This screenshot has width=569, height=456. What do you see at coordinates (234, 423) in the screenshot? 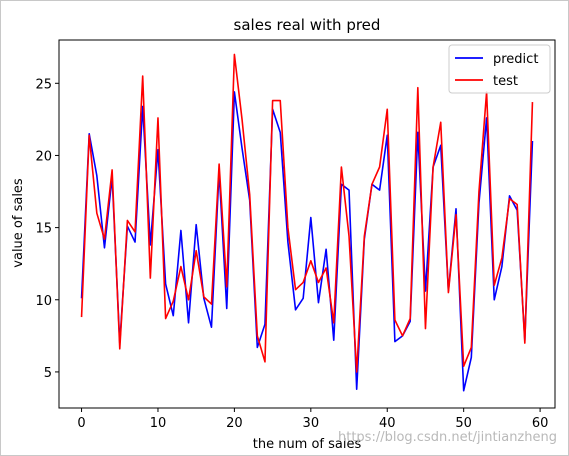
I see `x-tick-label: 20` at bounding box center [234, 423].